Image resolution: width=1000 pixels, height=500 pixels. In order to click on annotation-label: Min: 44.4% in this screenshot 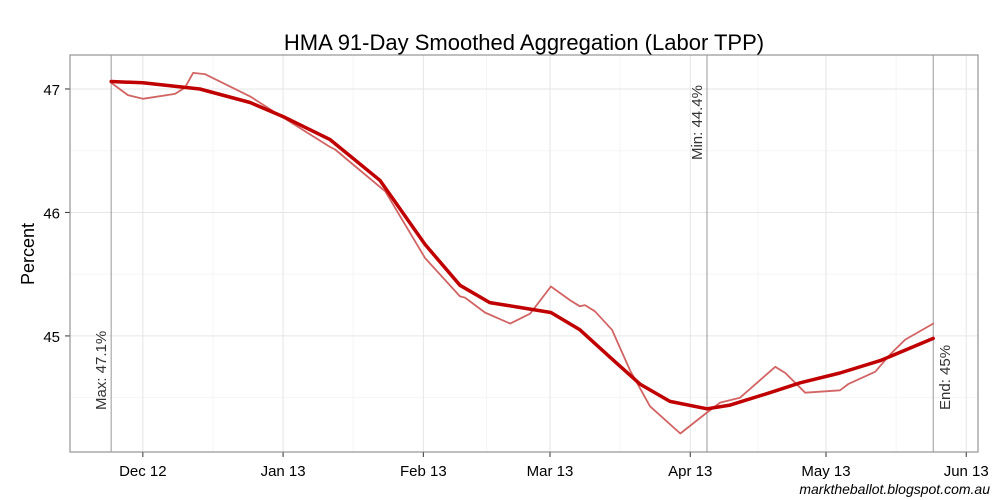, I will do `click(697, 122)`.